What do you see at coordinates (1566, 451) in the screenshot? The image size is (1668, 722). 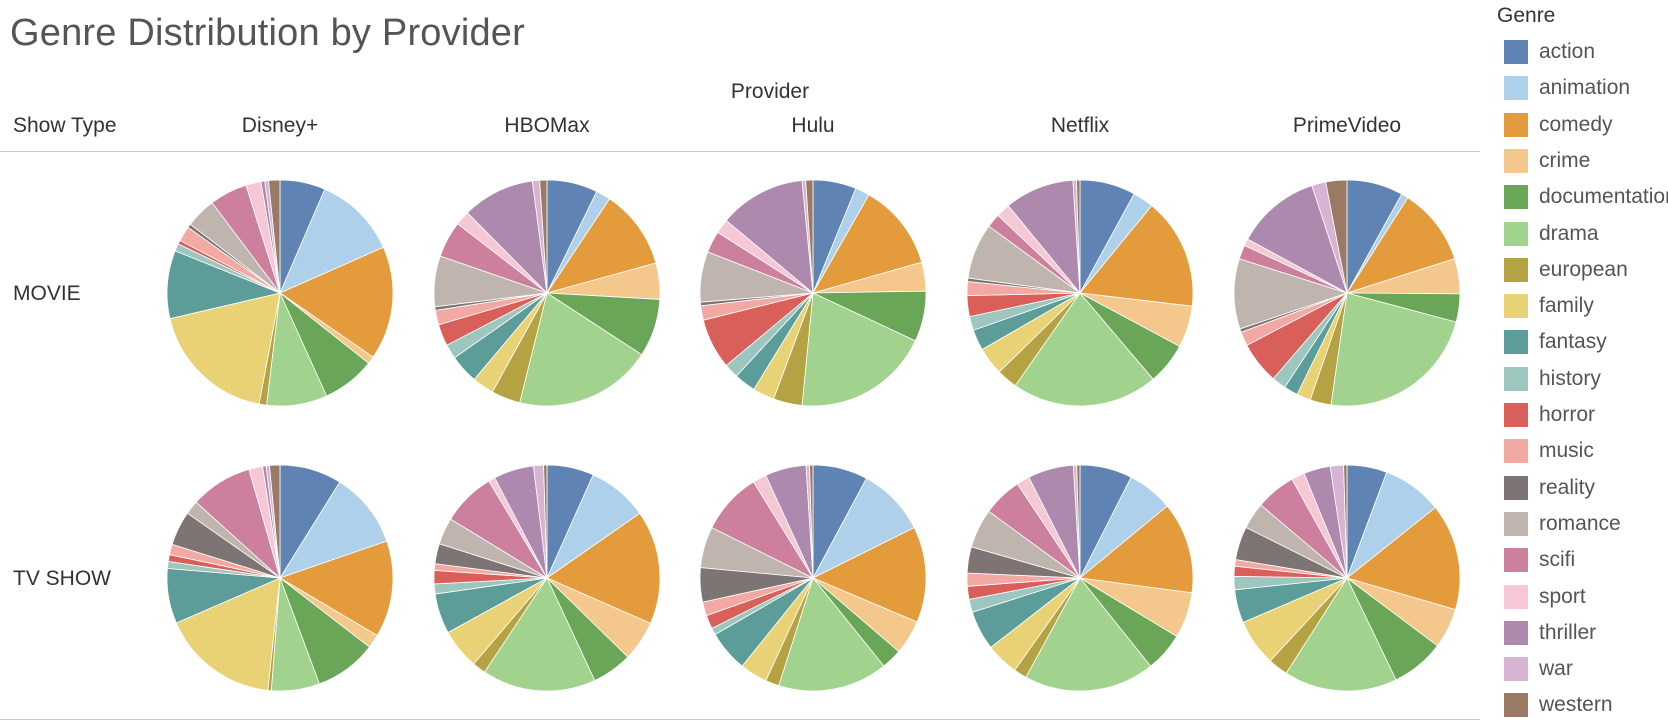 I see `legend-label: music` at bounding box center [1566, 451].